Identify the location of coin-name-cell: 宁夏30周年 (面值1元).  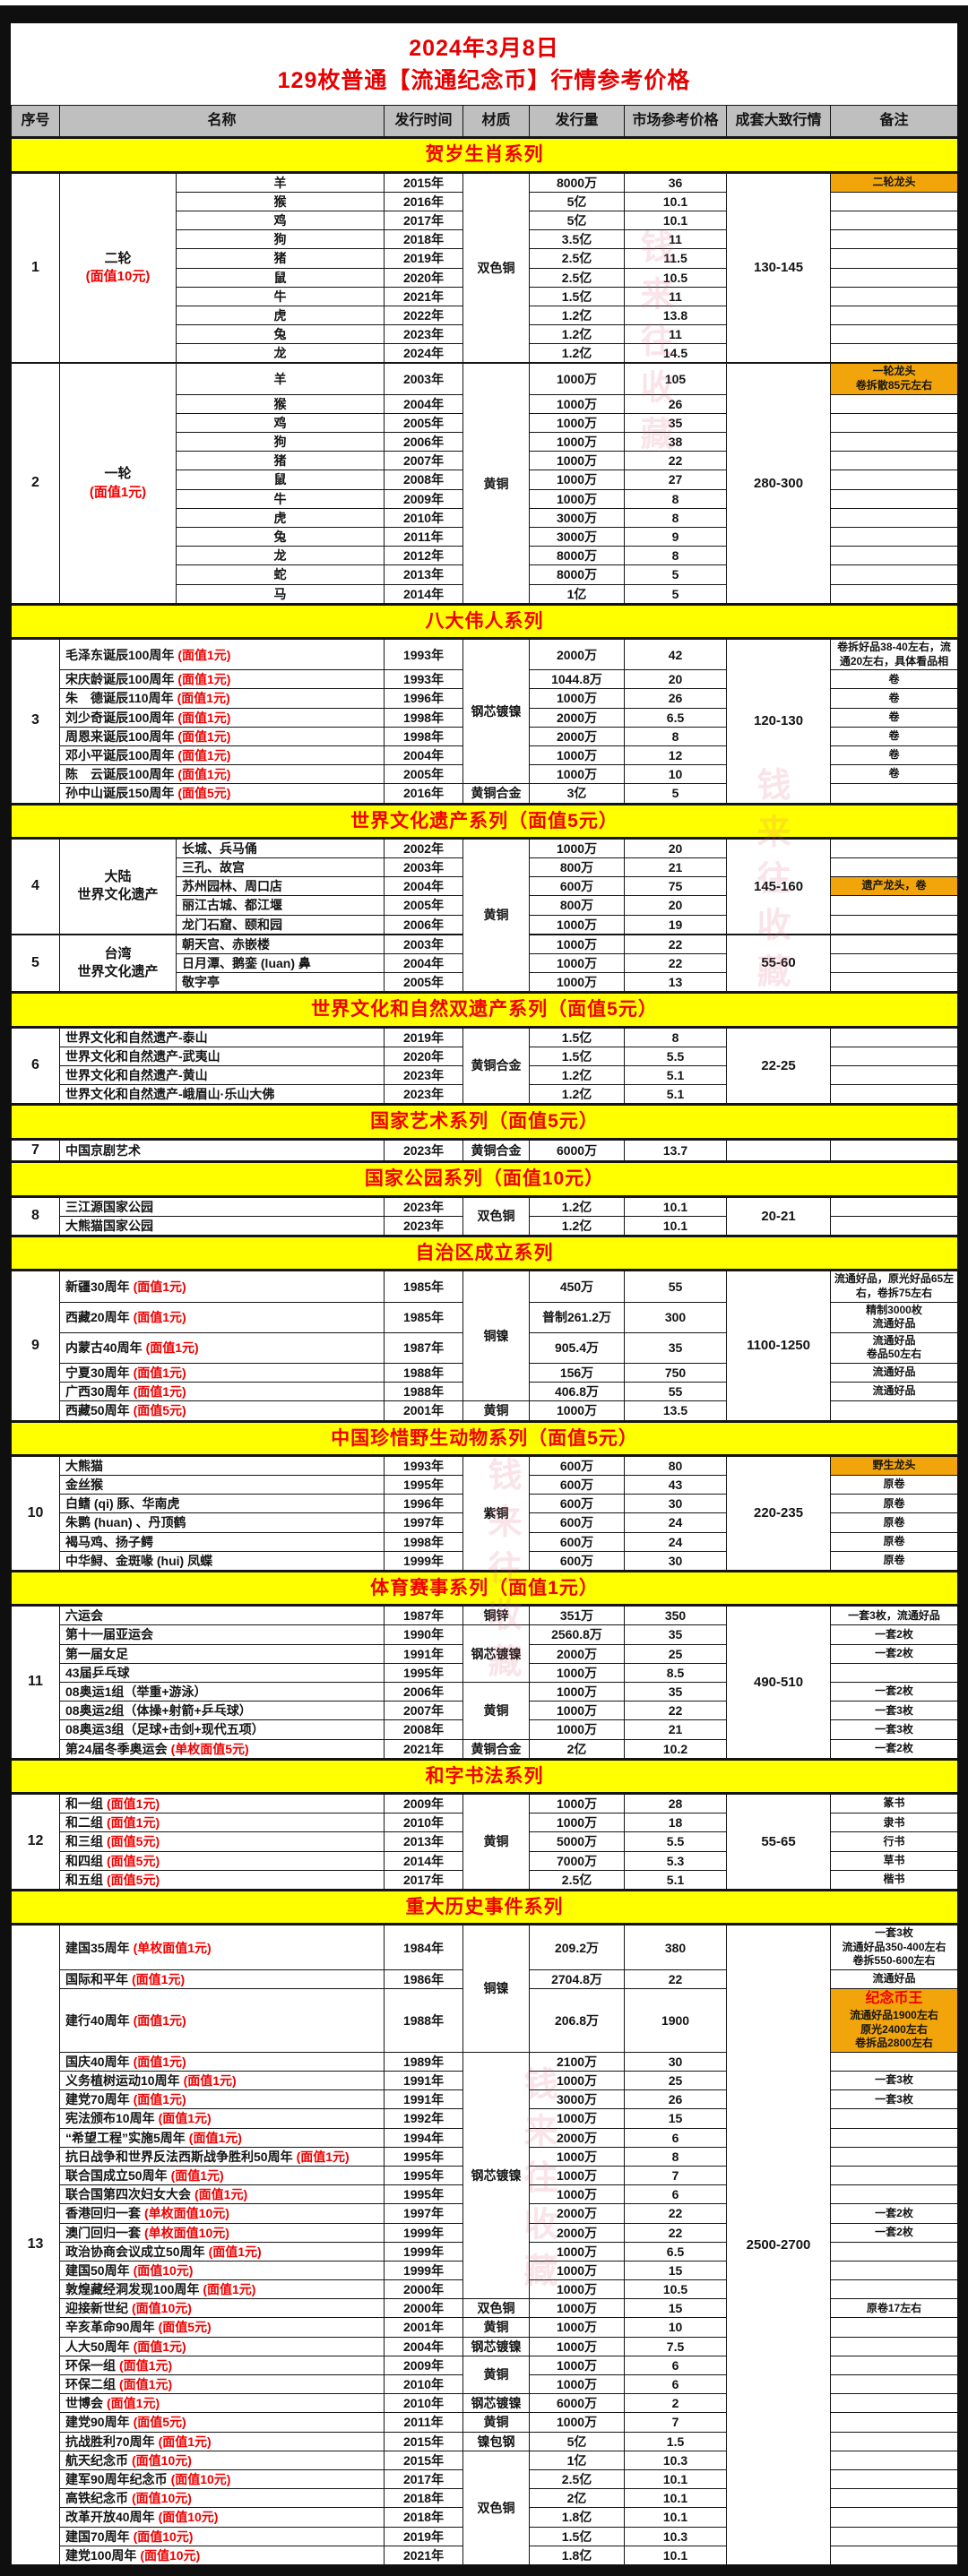
(221, 1372).